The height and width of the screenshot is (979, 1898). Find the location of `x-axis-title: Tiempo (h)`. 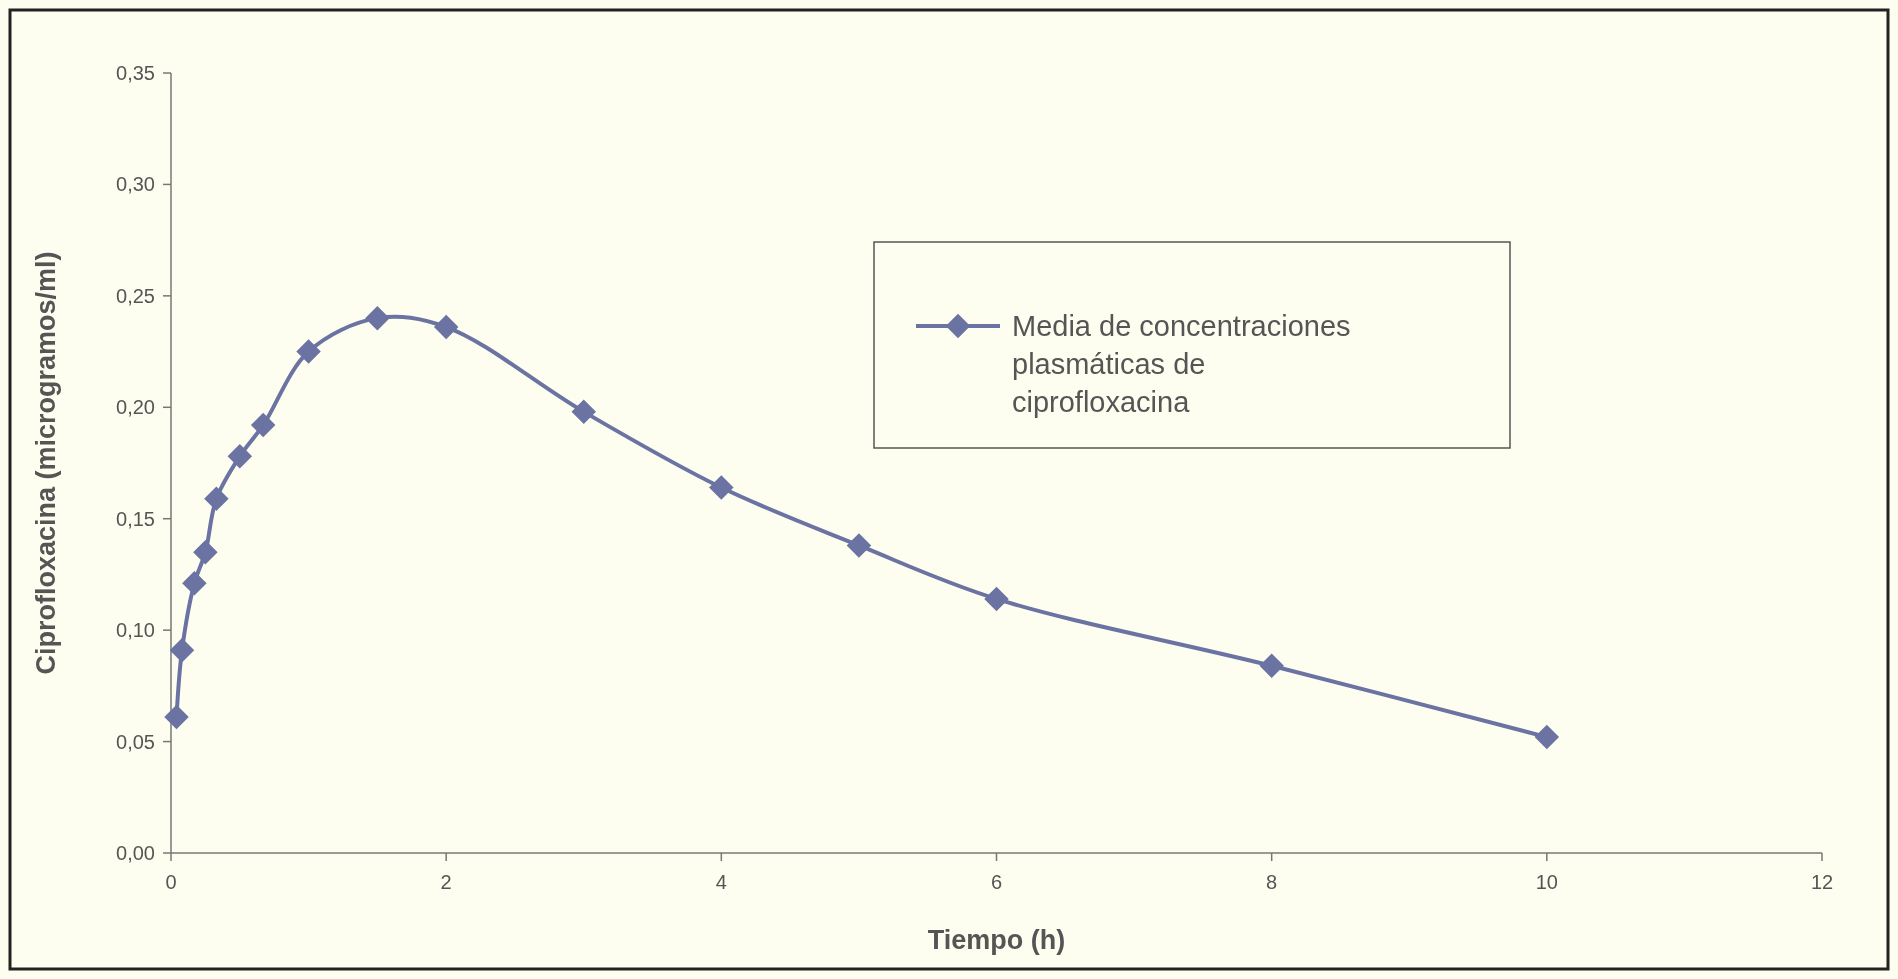

x-axis-title: Tiempo (h) is located at coordinates (996, 940).